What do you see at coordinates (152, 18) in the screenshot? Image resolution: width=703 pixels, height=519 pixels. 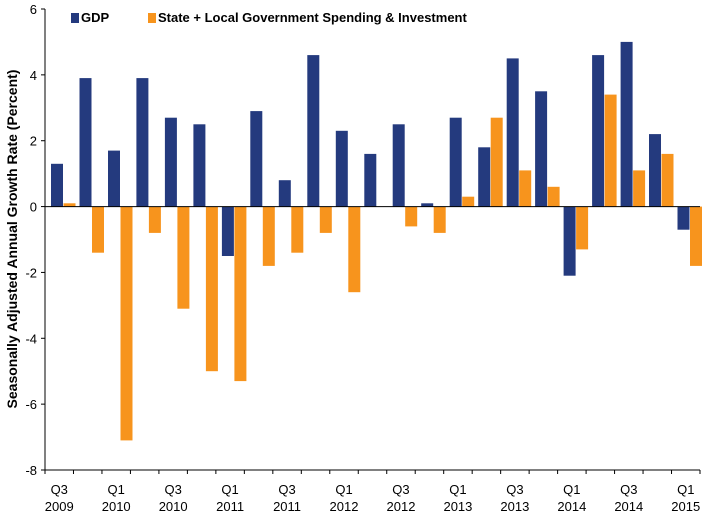 I see `legend-swatch-state-local` at bounding box center [152, 18].